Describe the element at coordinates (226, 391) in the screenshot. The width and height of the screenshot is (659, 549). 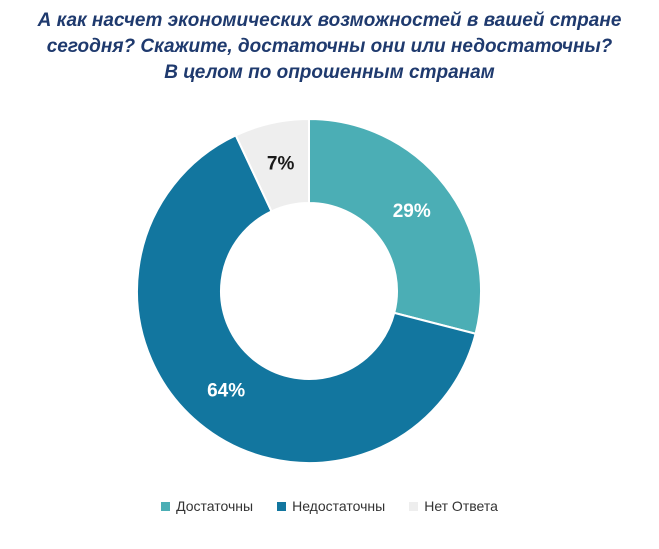
I see `data-label-insufficient: 64%` at that location.